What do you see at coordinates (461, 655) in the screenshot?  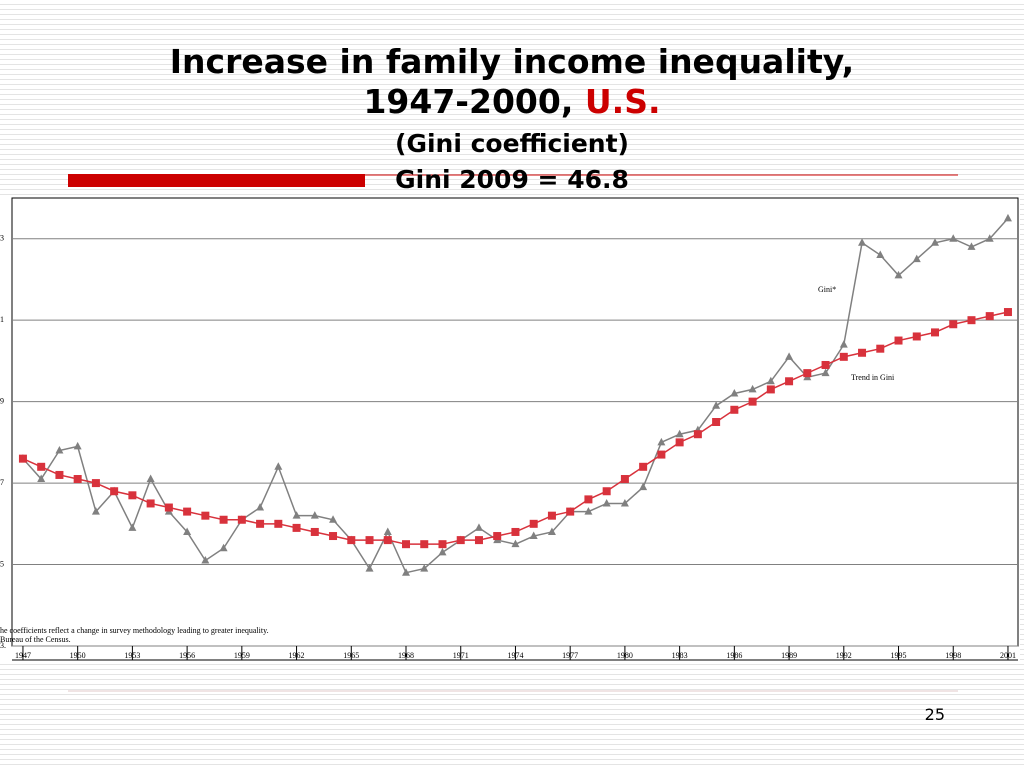 I see `x-tick-label: 1971` at bounding box center [461, 655].